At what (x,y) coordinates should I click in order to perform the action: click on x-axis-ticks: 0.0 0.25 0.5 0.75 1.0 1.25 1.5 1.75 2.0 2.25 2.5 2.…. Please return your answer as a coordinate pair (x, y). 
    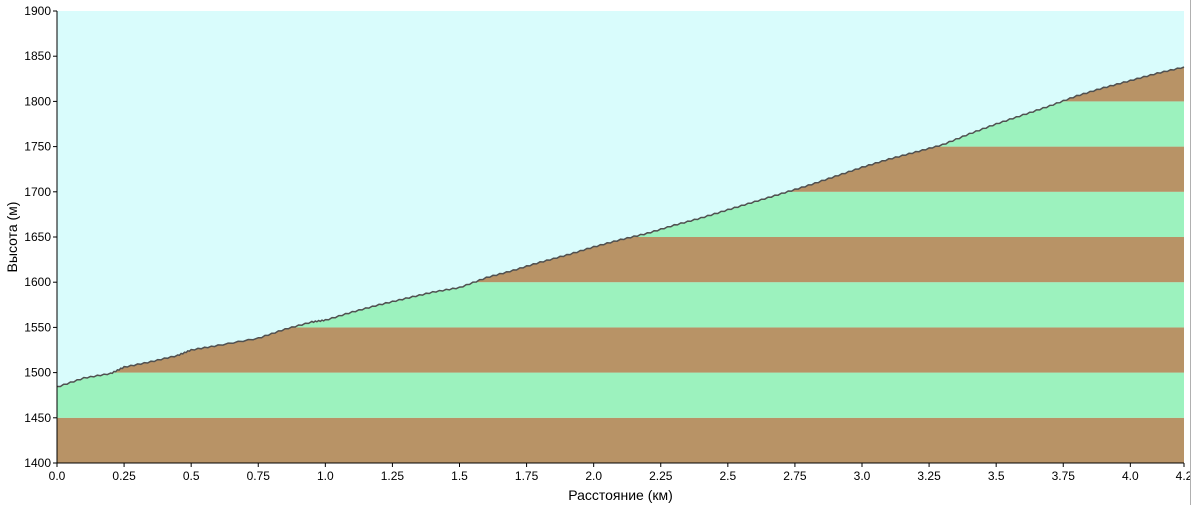
    Looking at the image, I should click on (621, 473).